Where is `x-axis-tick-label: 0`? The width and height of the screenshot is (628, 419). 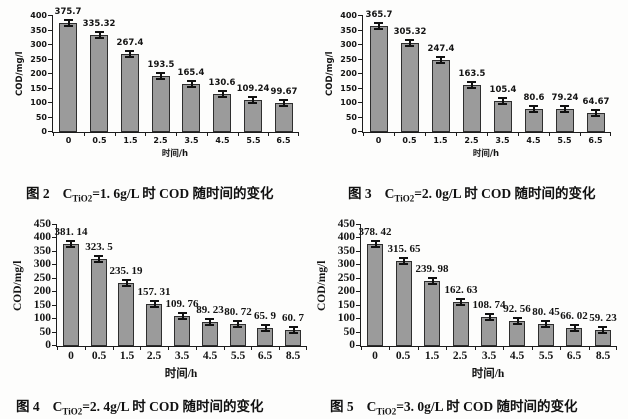
x-axis-tick-label: 0 is located at coordinates (375, 356).